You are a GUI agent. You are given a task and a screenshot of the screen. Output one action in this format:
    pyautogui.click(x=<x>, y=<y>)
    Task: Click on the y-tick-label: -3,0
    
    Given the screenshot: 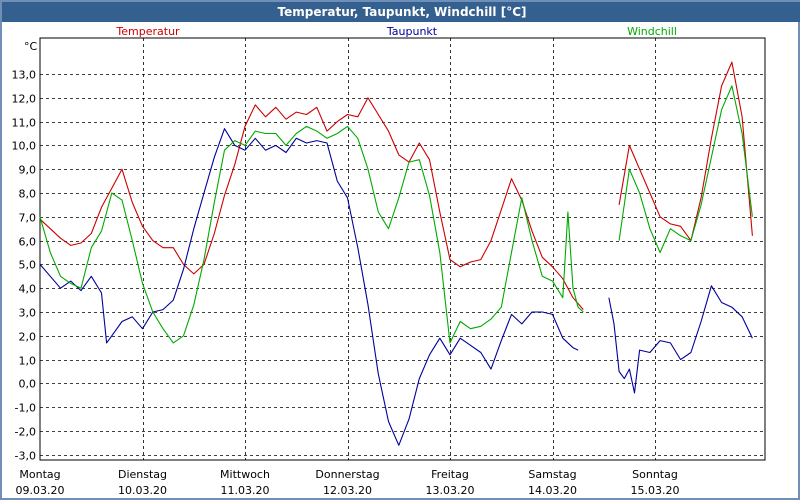 What is the action you would take?
    pyautogui.click(x=25, y=456)
    